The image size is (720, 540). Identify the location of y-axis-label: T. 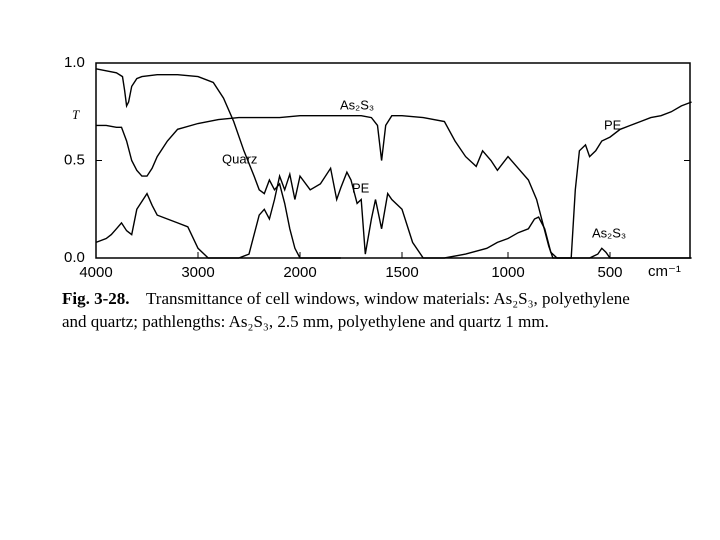
(76, 114).